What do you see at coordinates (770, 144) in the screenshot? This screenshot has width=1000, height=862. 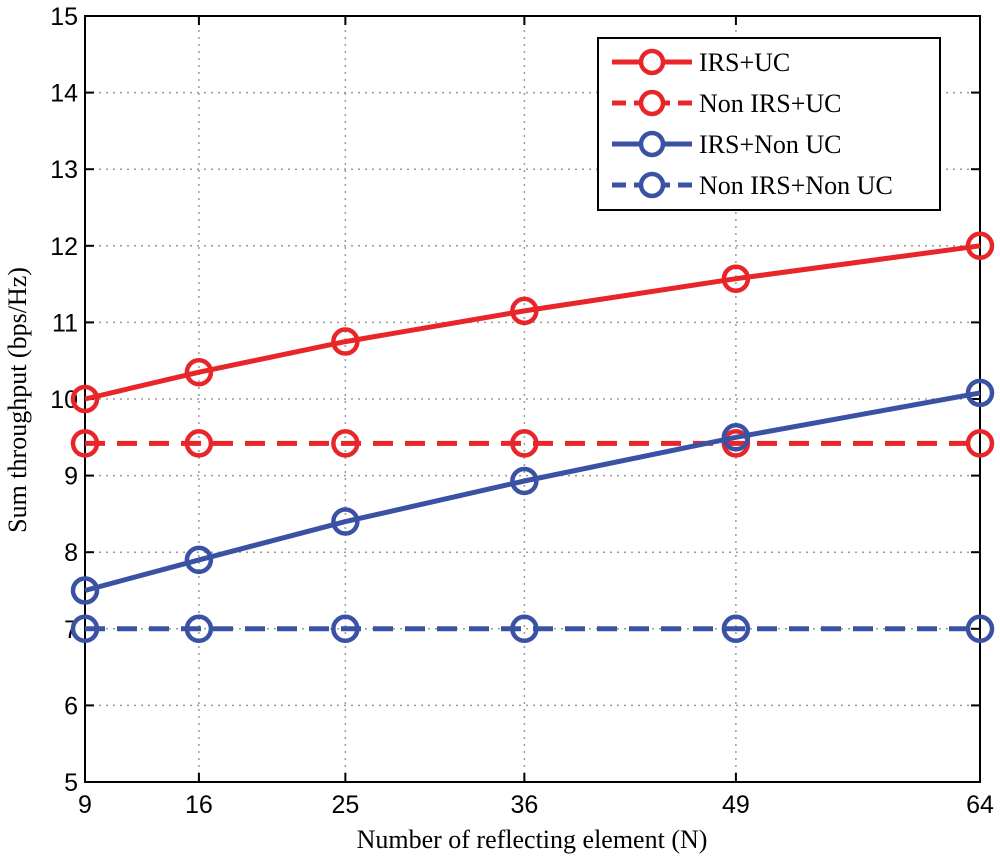 I see `legend-label: IRS+Non UC` at bounding box center [770, 144].